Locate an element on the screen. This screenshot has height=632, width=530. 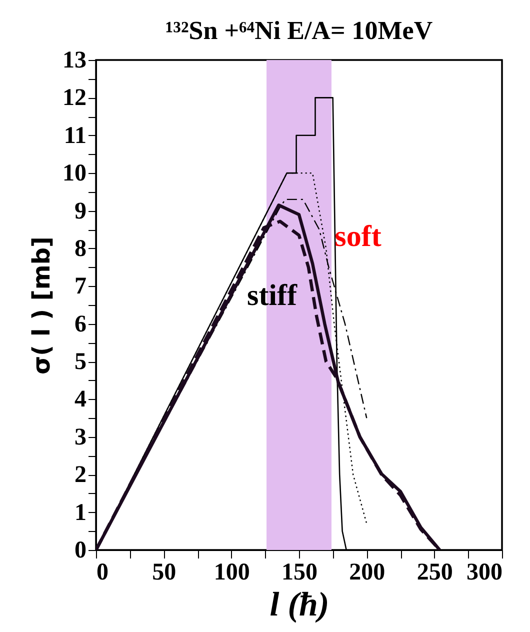
y-tick-label: 5 is located at coordinates (80, 362).